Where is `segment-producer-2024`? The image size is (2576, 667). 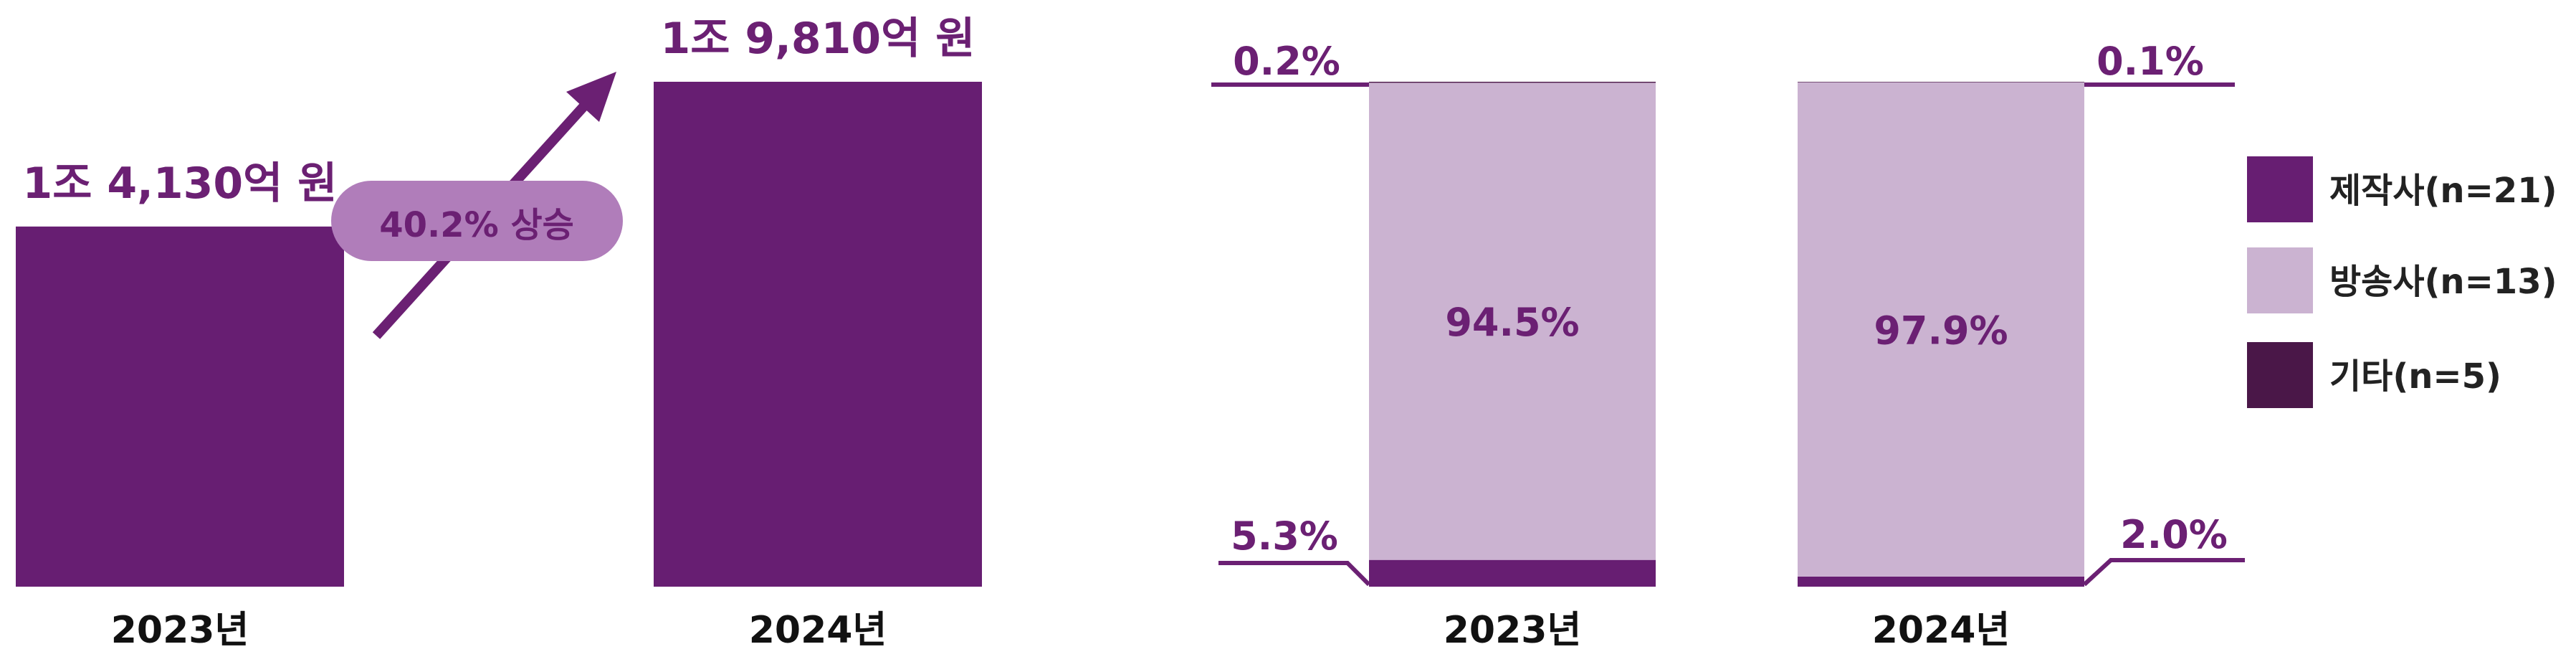
segment-producer-2024 is located at coordinates (1941, 581).